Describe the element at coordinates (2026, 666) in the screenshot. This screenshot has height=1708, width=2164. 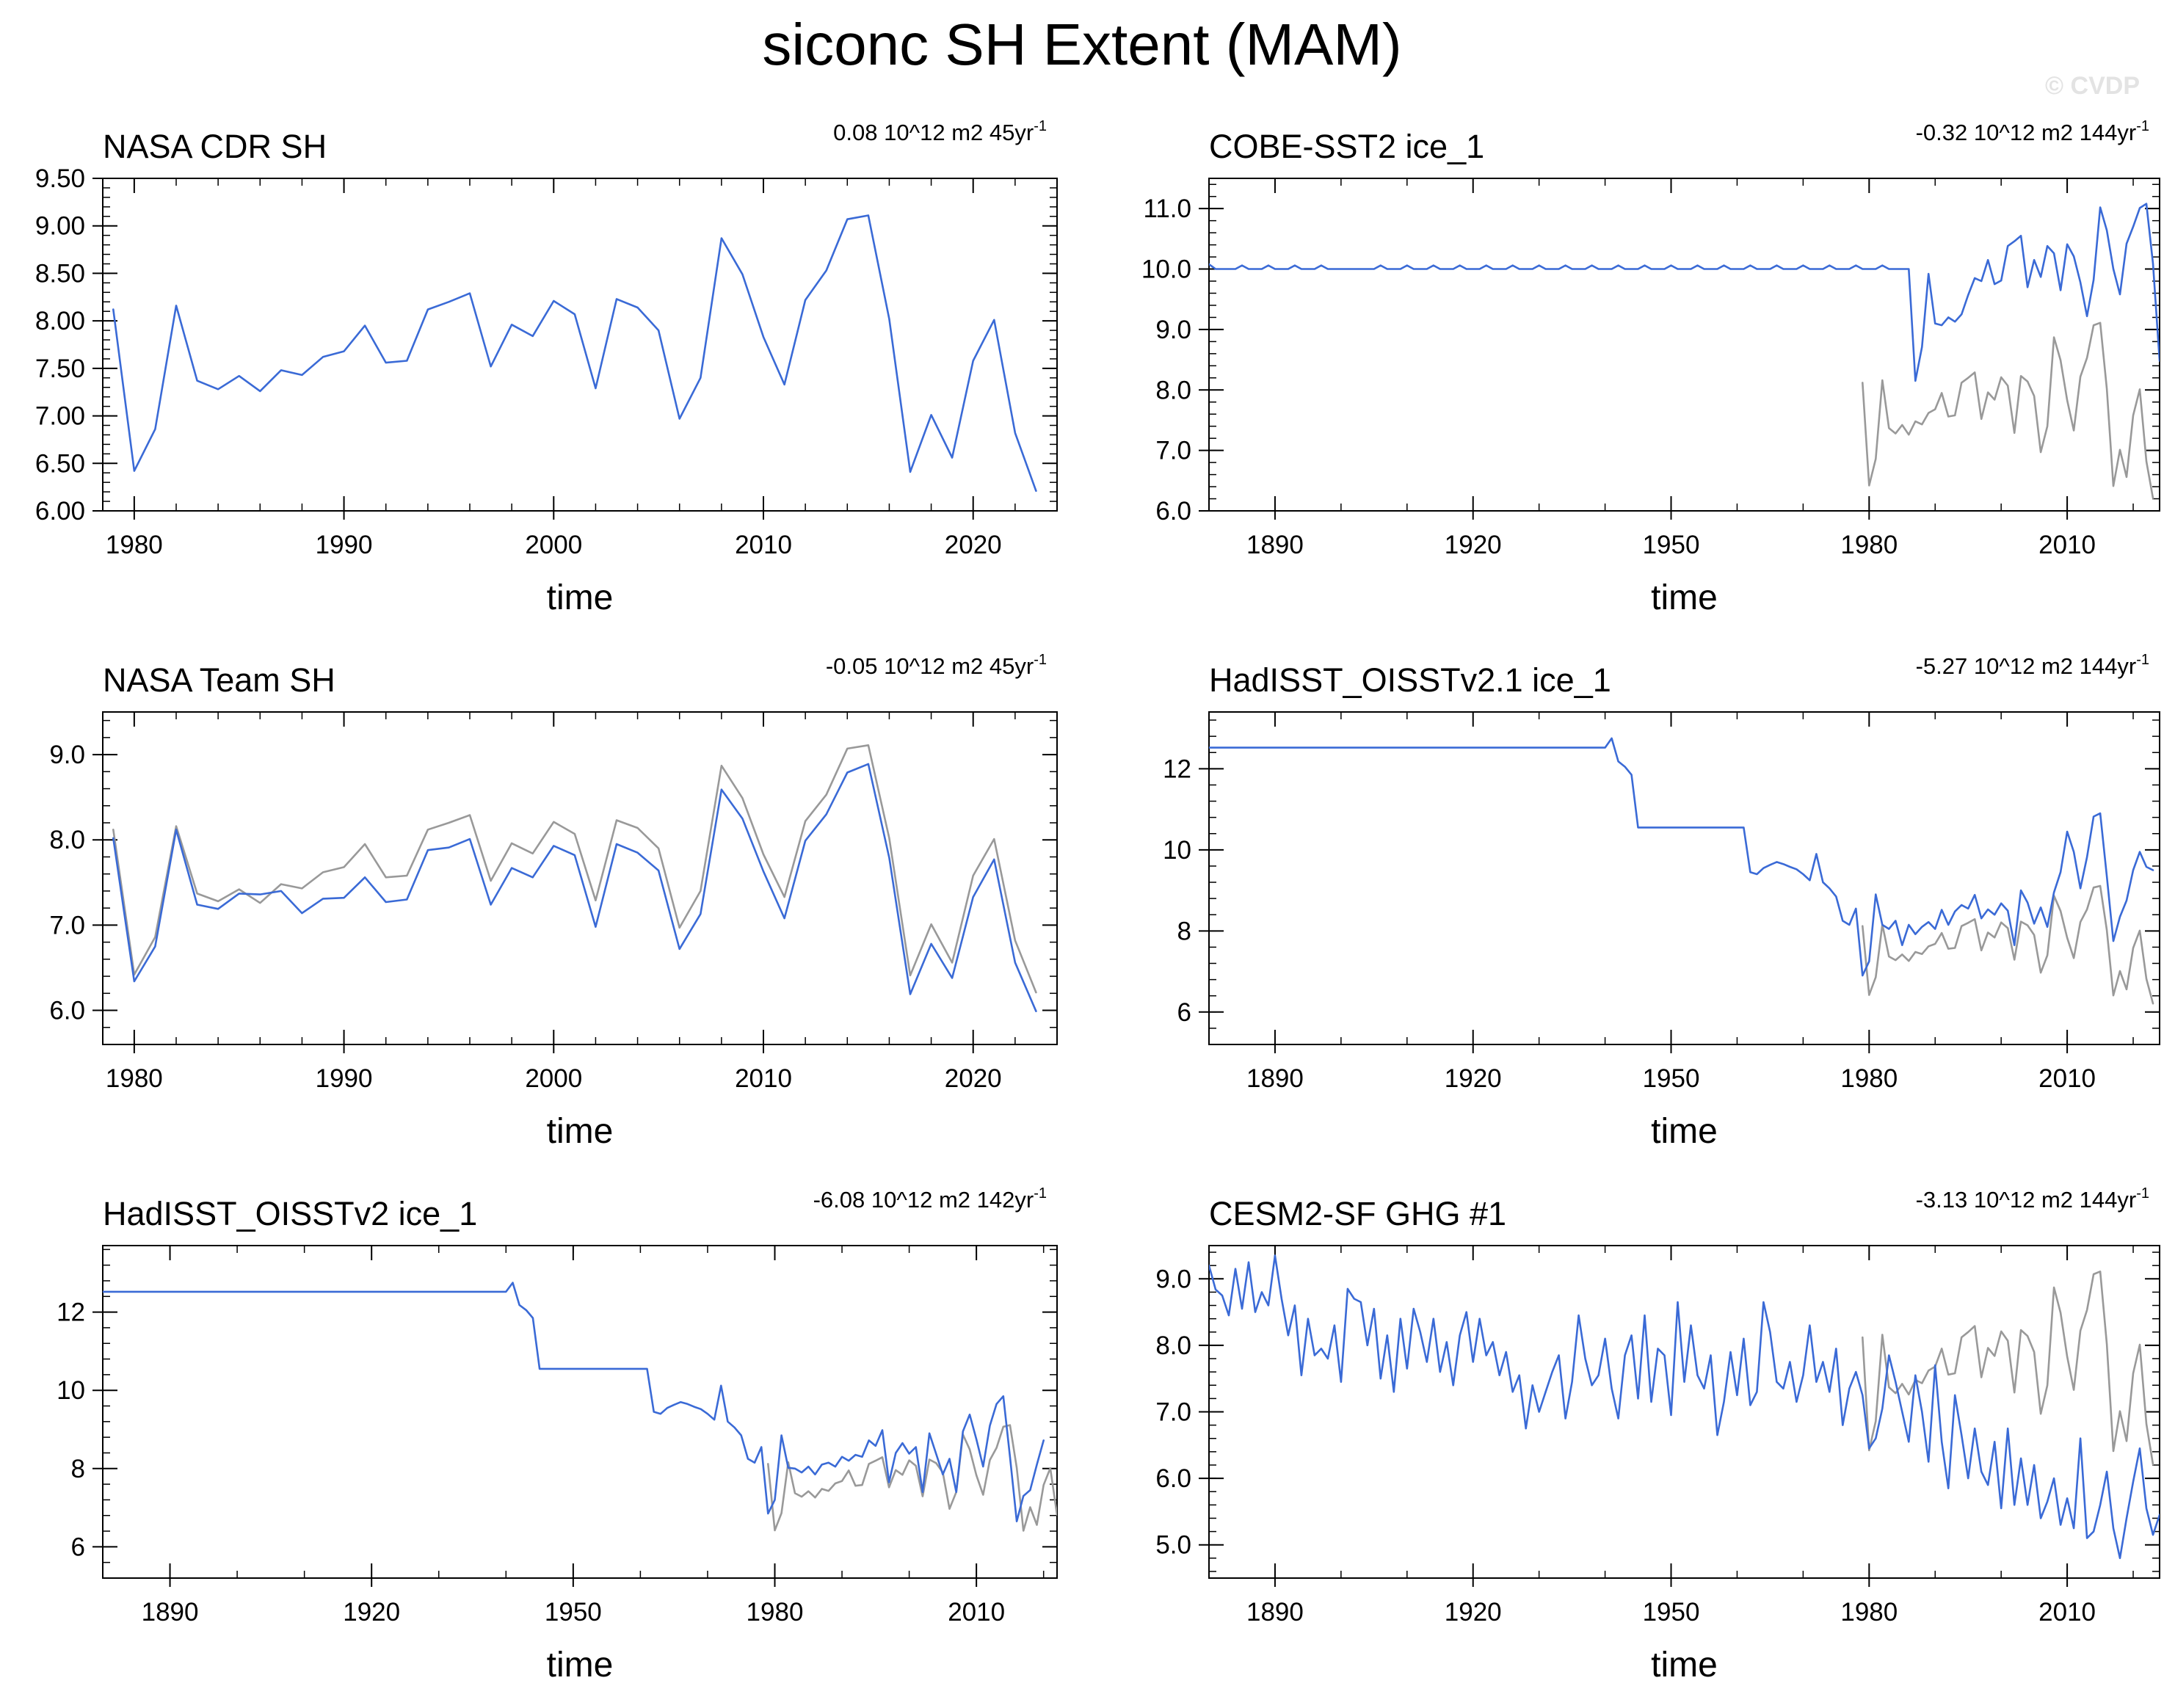
I see `trend-value: -5.27 10^12 m2 144yr` at that location.